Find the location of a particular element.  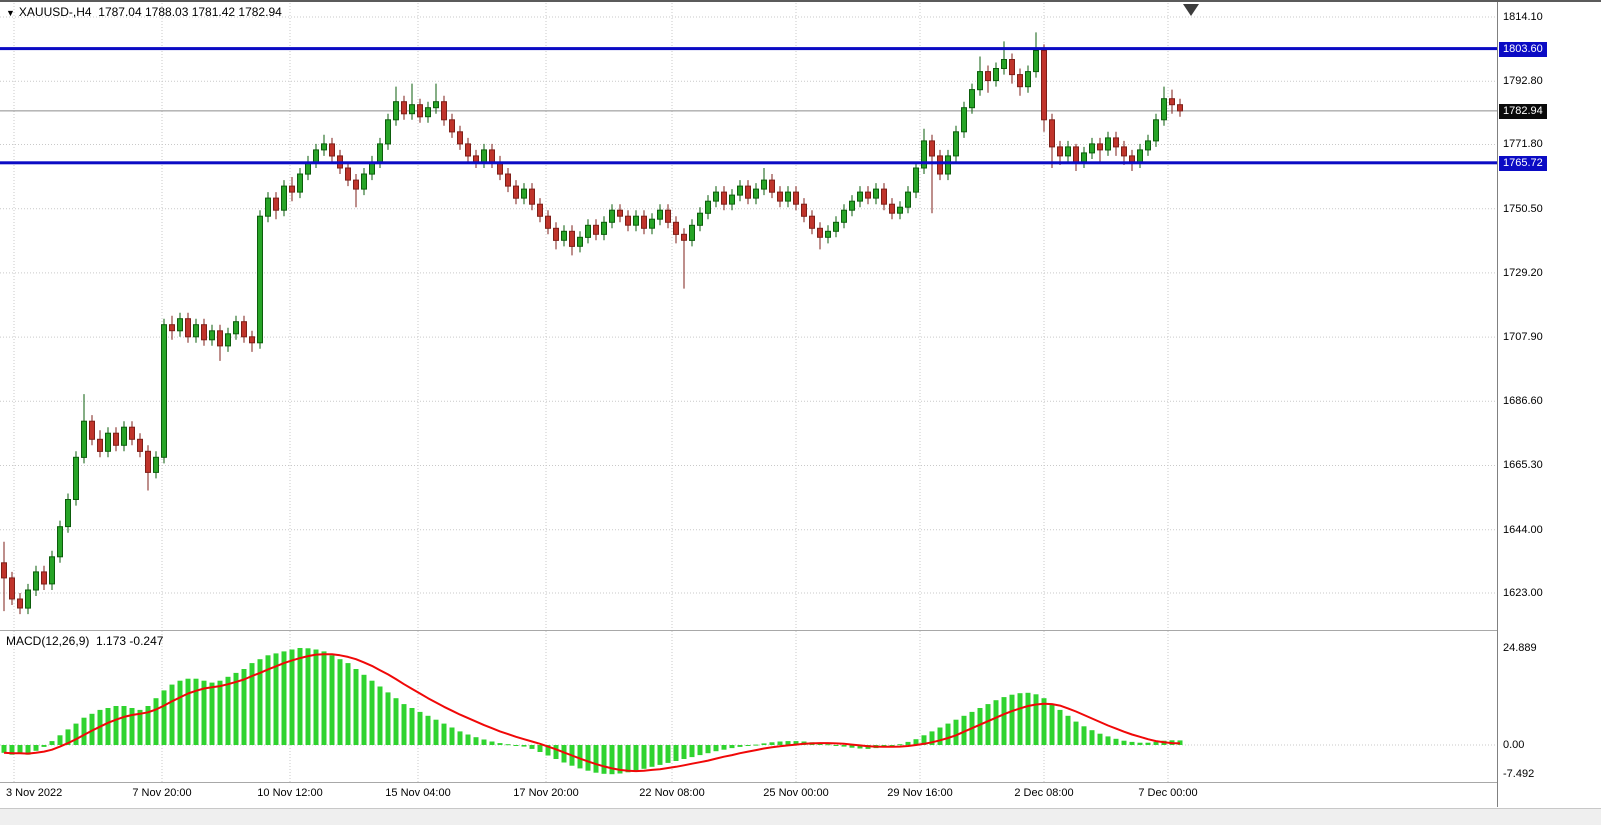

window-top-border is located at coordinates (800, 1).